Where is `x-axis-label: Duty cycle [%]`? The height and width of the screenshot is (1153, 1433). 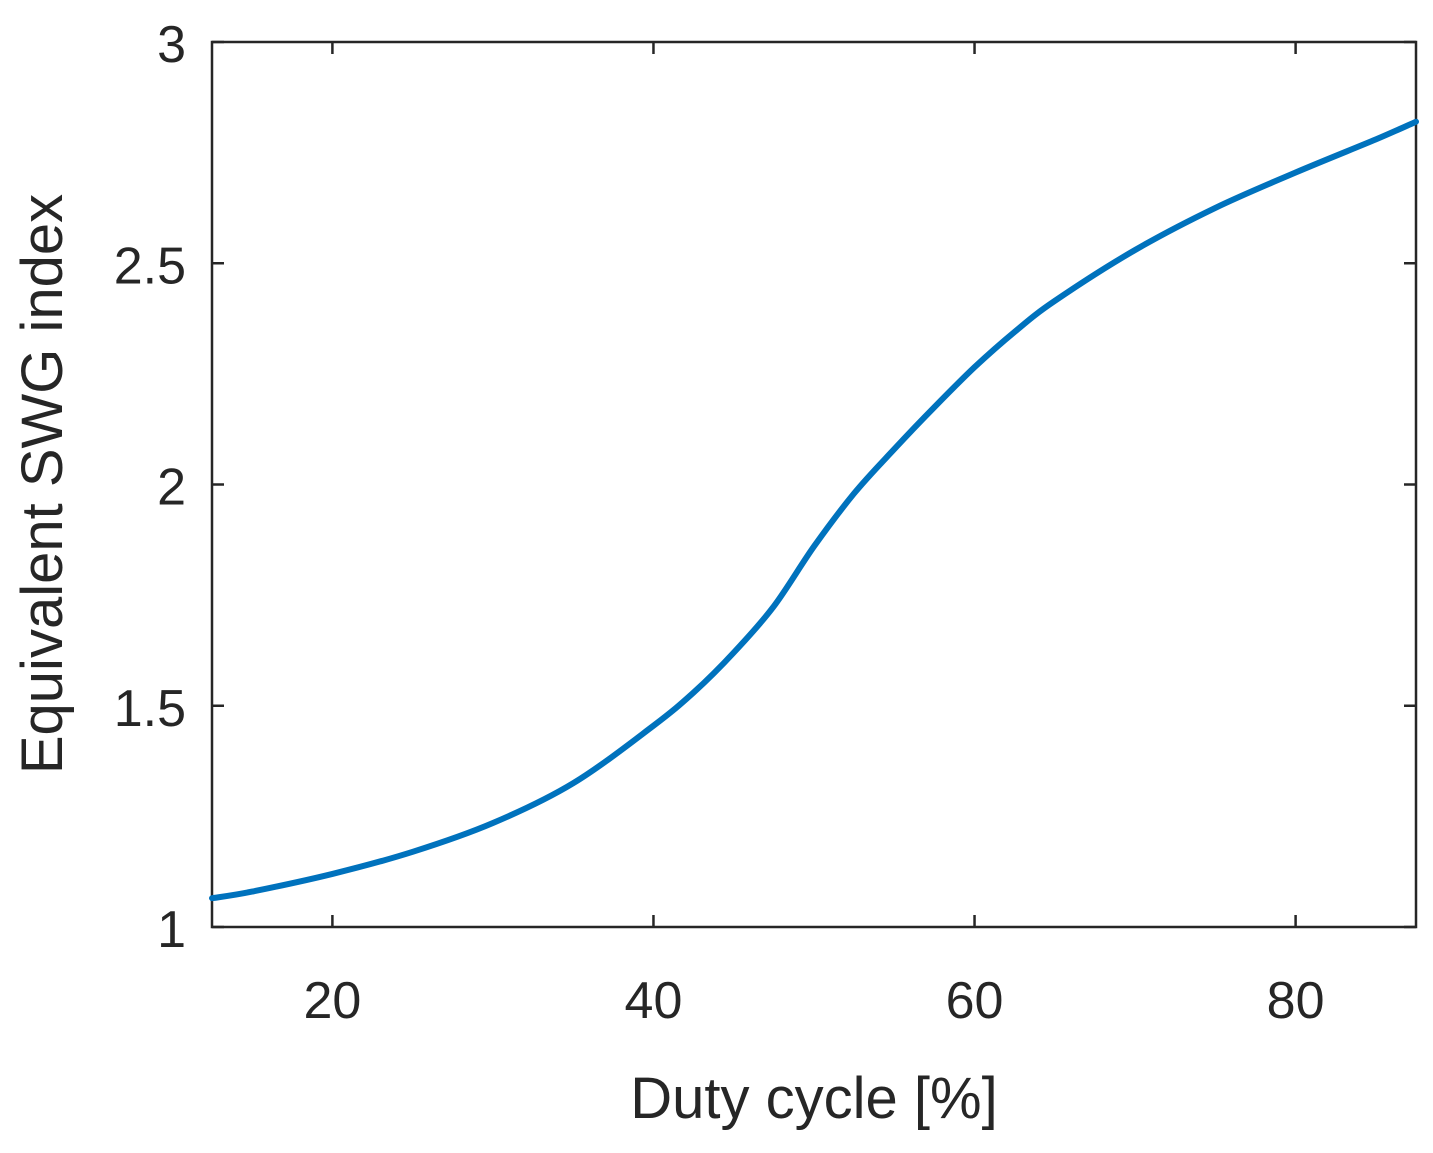
x-axis-label: Duty cycle [%] is located at coordinates (813, 1098).